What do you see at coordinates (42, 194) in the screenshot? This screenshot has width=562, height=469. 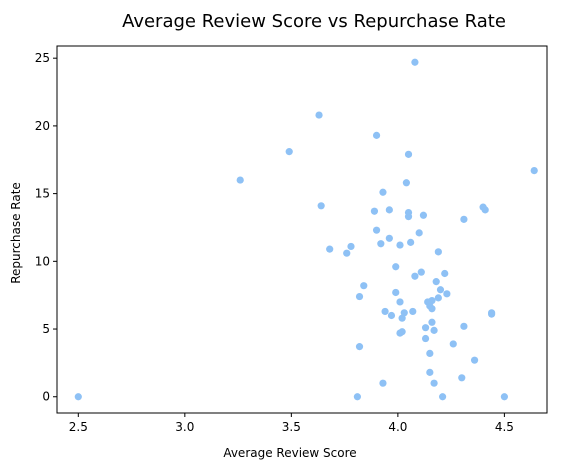 I see `y-tick-label: 15` at bounding box center [42, 194].